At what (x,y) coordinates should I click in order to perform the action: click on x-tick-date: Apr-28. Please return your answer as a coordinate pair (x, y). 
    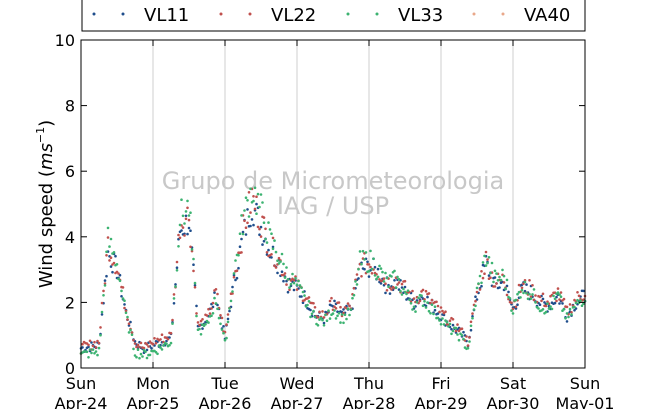
    Looking at the image, I should click on (369, 401).